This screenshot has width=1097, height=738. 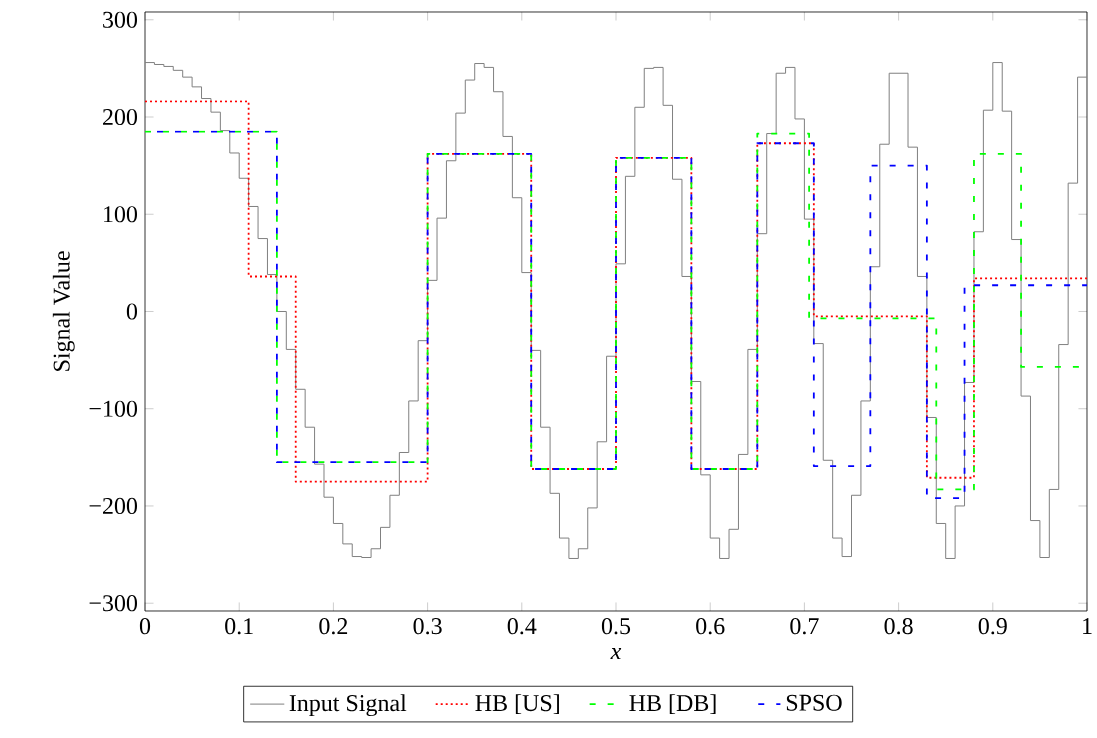 I want to click on y-tick-label: 300, so click(x=120, y=19).